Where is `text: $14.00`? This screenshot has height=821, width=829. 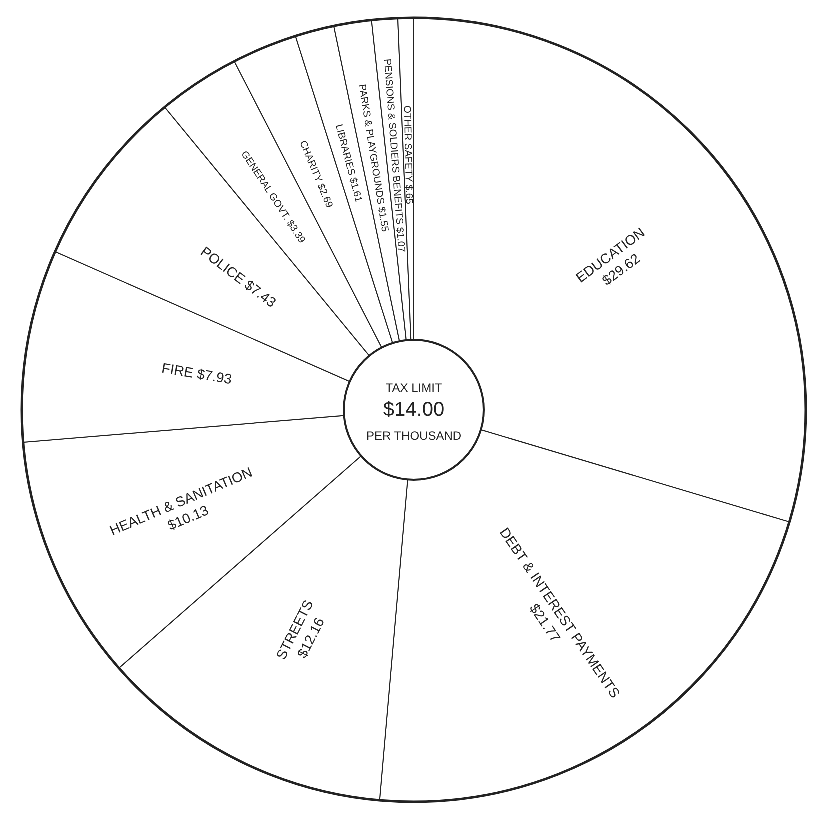 text: $14.00 is located at coordinates (414, 410).